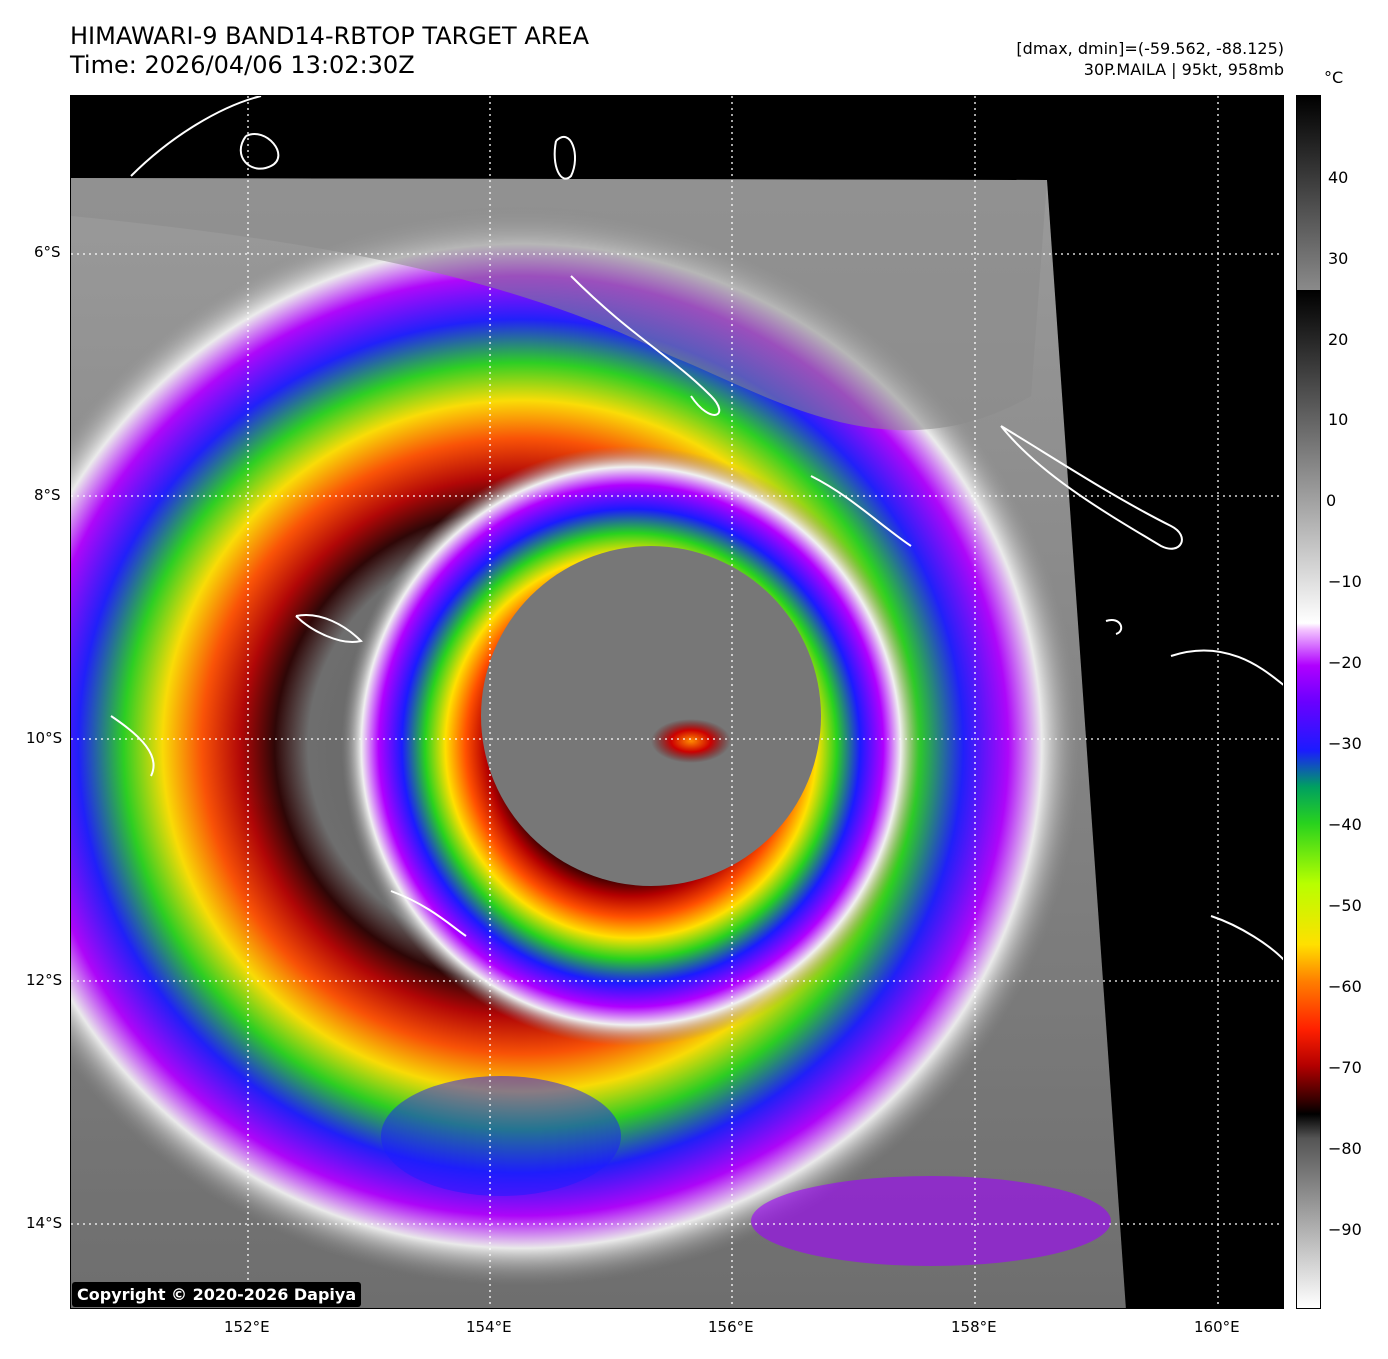 Image resolution: width=1388 pixels, height=1359 pixels. Describe the element at coordinates (44, 980) in the screenshot. I see `lat-label-12s: 12°S` at that location.